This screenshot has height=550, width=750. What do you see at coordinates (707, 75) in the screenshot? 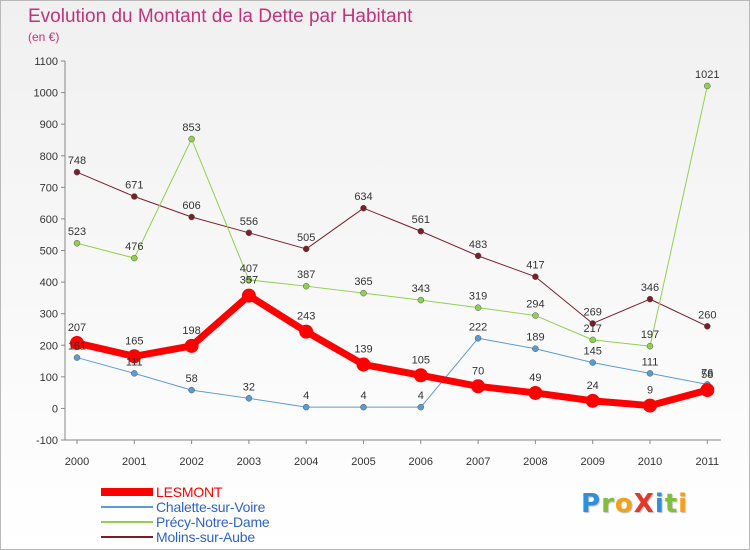
I see `data-label-precy-notre-dame: 1021` at bounding box center [707, 75].